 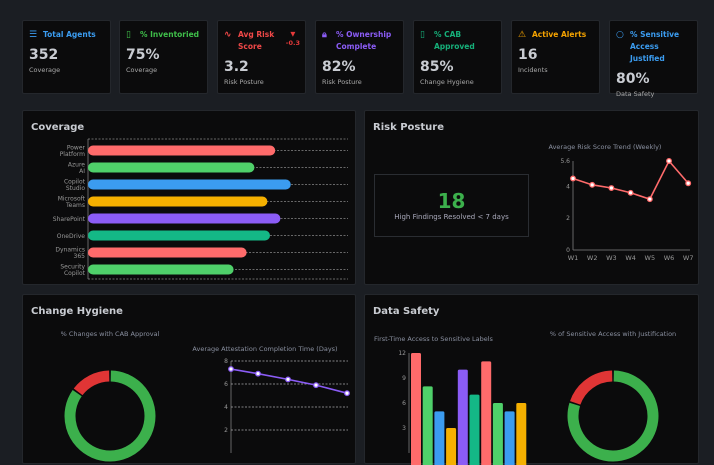 I want to click on y-tick-label: 0, so click(x=568, y=250).